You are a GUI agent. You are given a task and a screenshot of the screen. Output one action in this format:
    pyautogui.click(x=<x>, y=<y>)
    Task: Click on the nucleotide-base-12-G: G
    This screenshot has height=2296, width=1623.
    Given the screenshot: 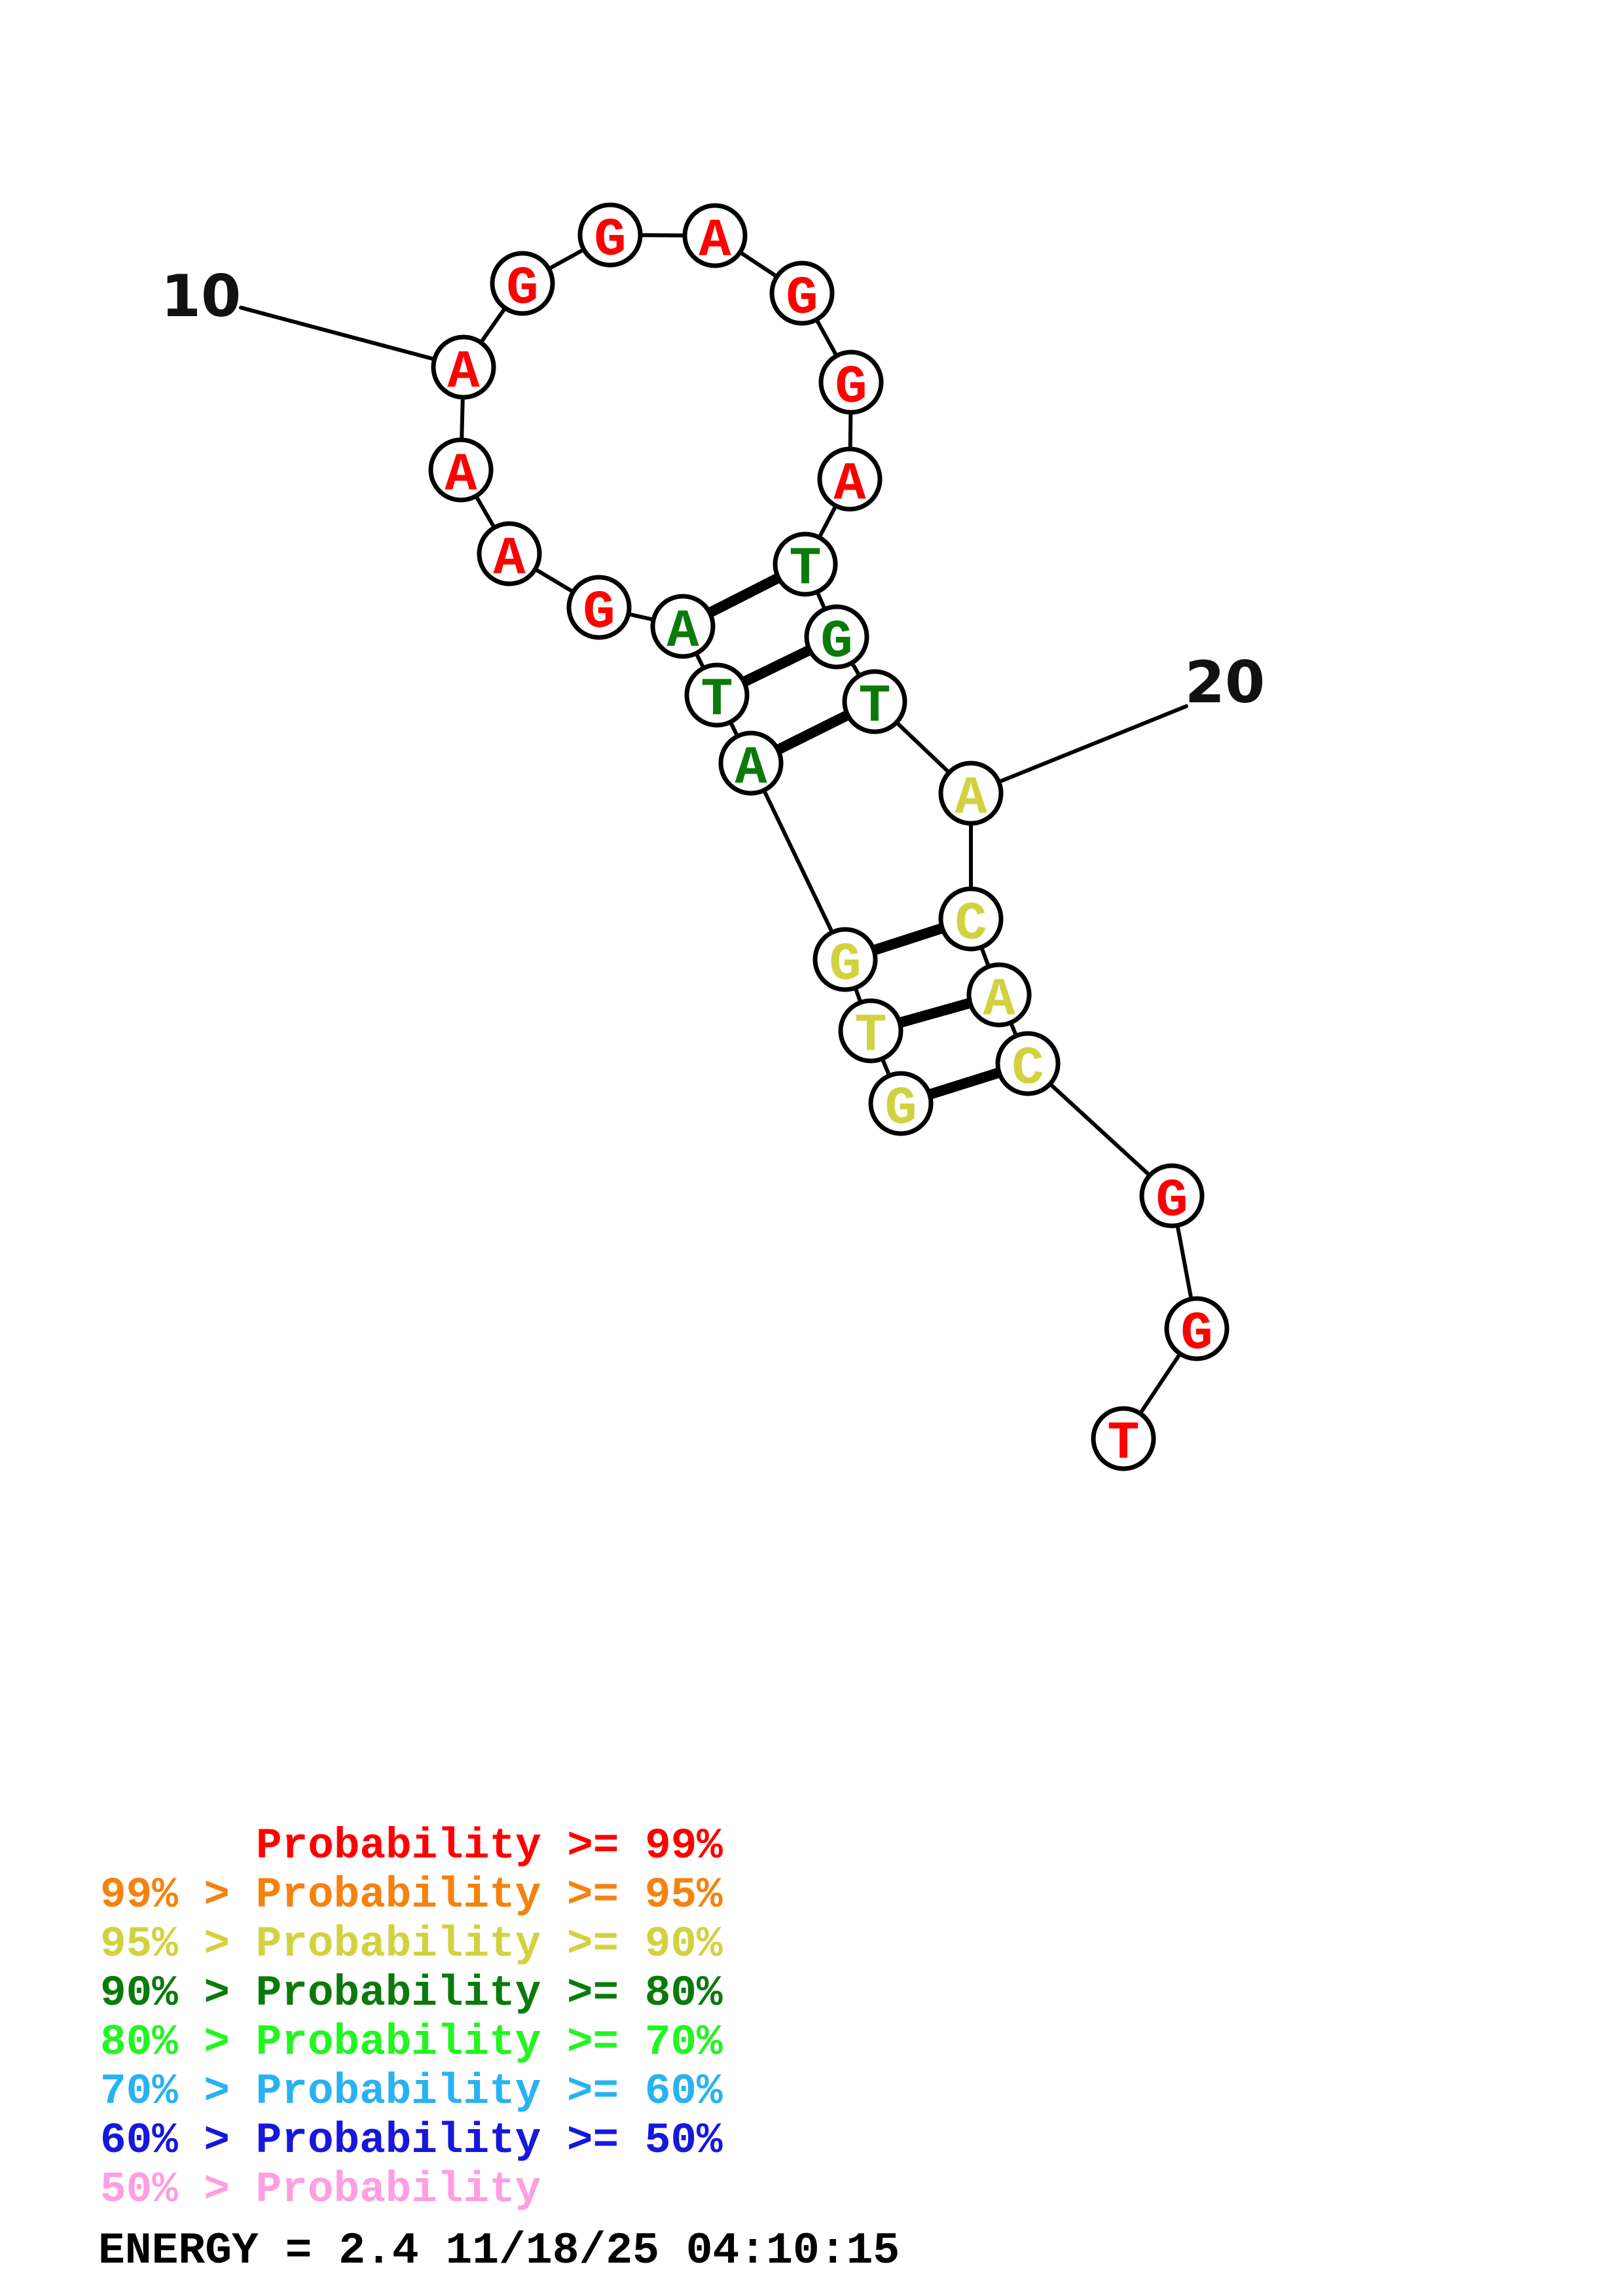 What is the action you would take?
    pyautogui.click(x=610, y=241)
    